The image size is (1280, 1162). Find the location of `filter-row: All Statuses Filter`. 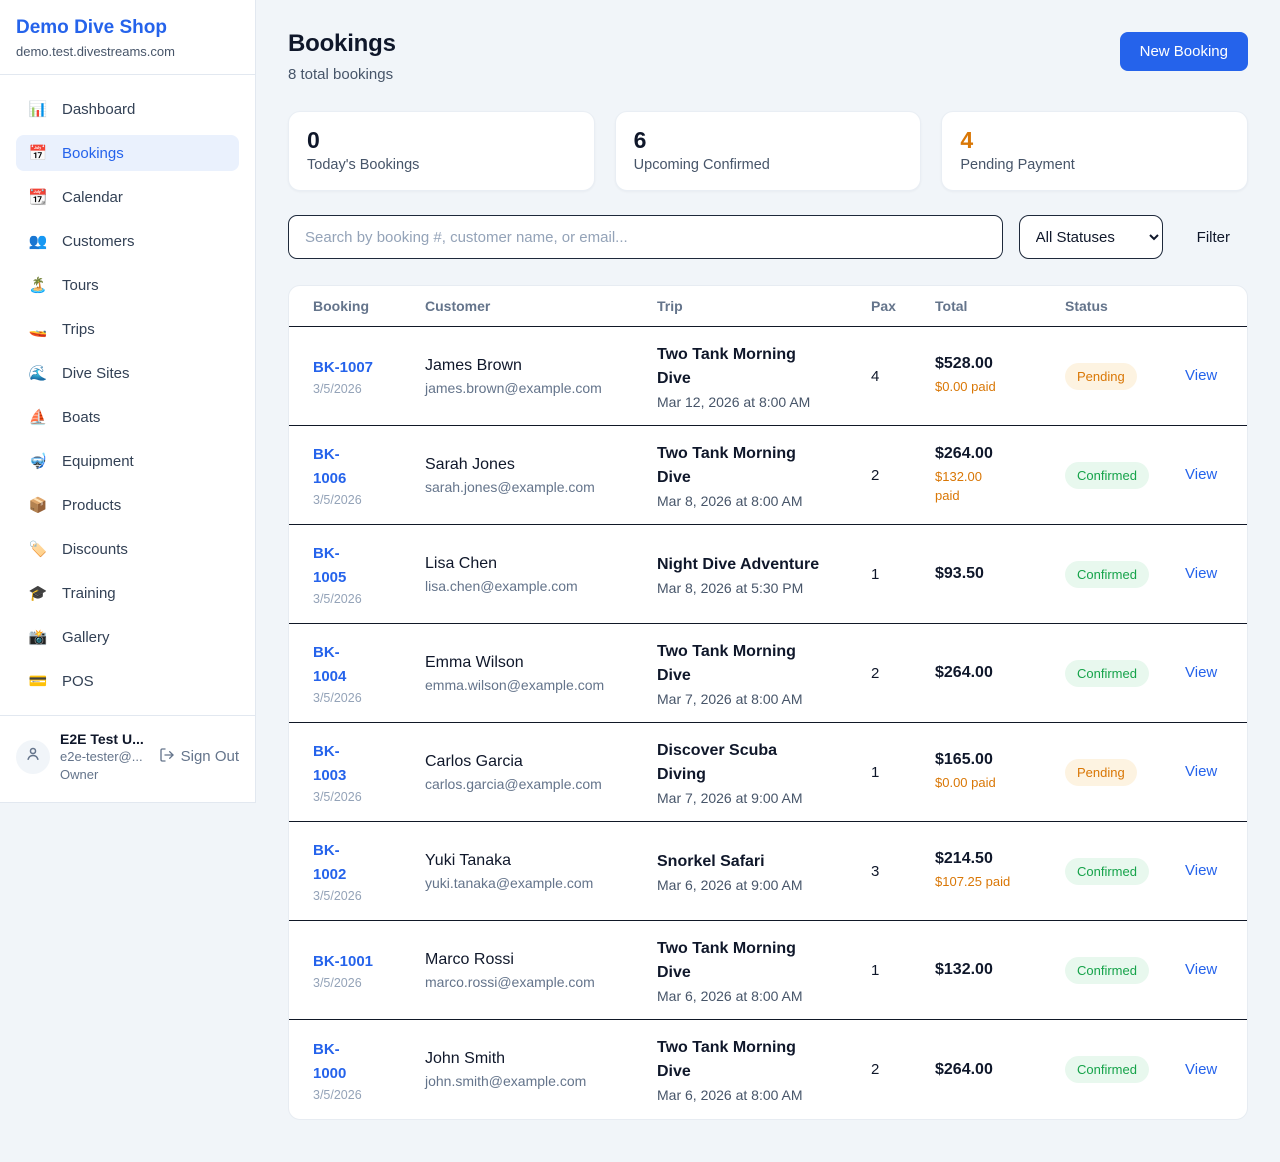

filter-row: All Statuses Filter is located at coordinates (768, 237).